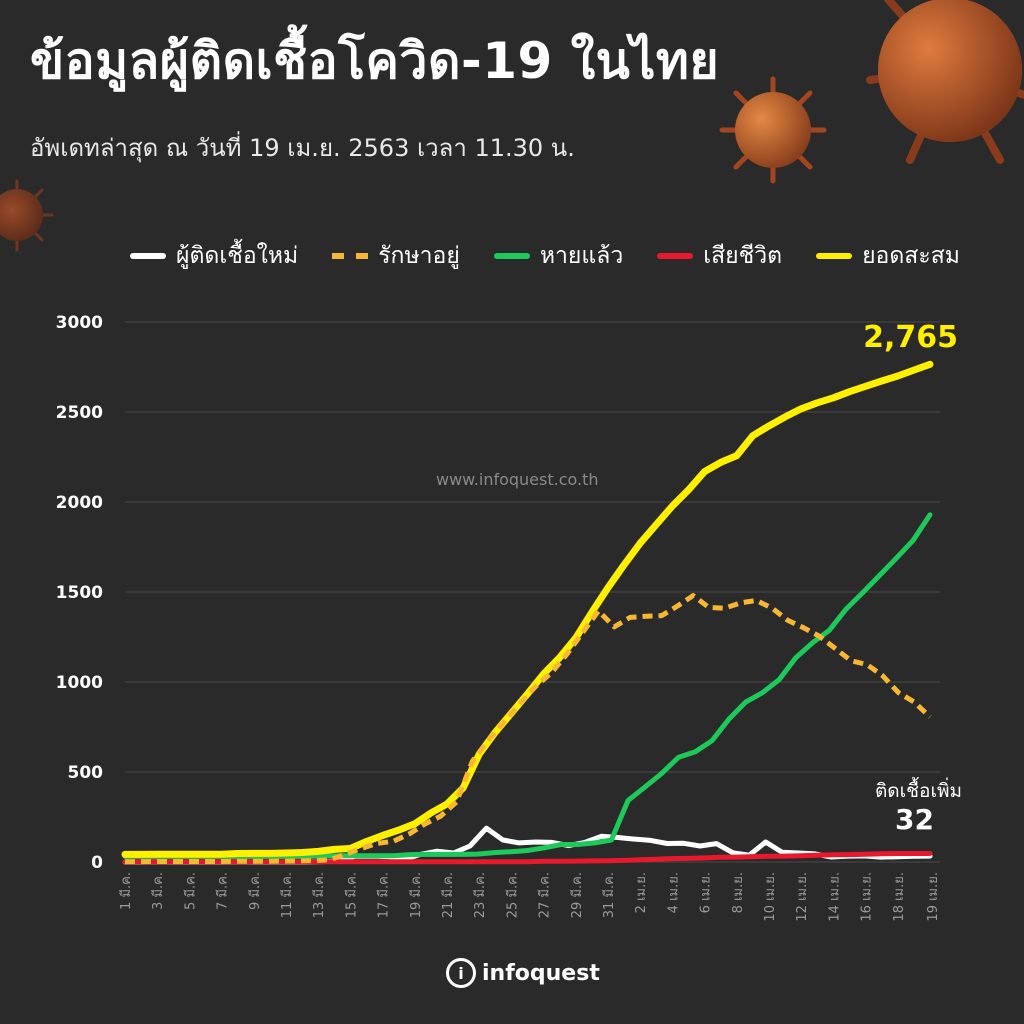 The image size is (1024, 1024). What do you see at coordinates (743, 256) in the screenshot?
I see `legend-label-deaths: เสียชีวิต` at bounding box center [743, 256].